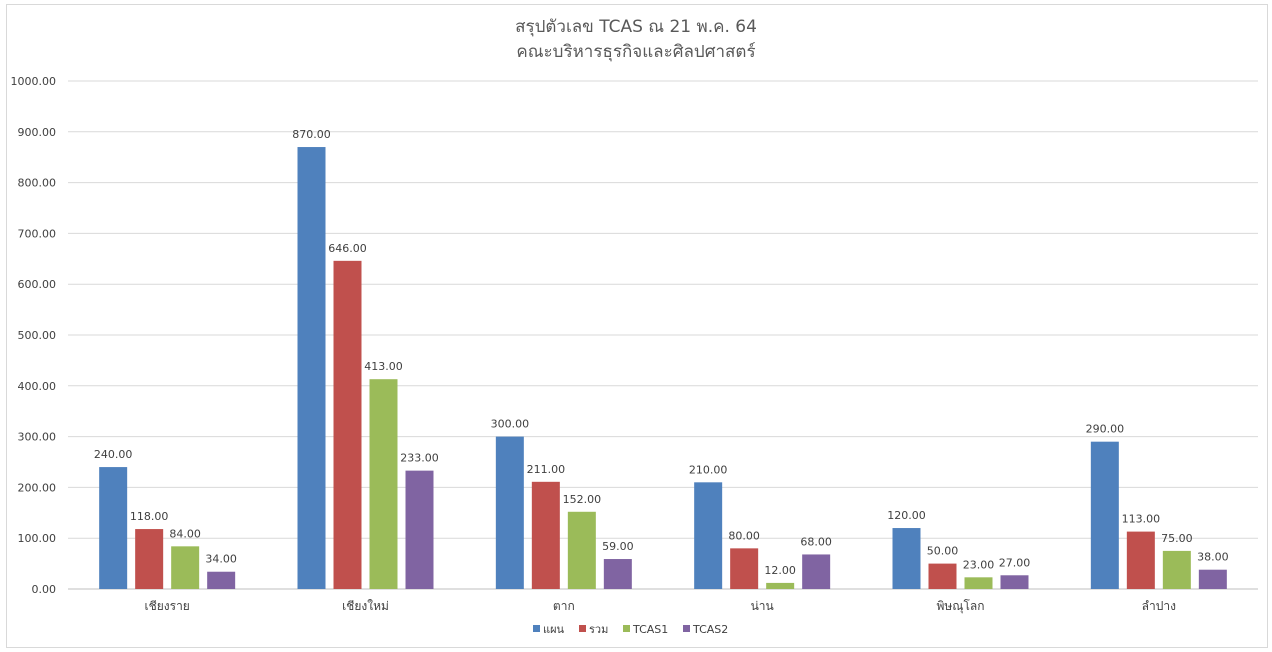 The height and width of the screenshot is (652, 1272). I want to click on y-tick-label: 700.00, so click(37, 233).